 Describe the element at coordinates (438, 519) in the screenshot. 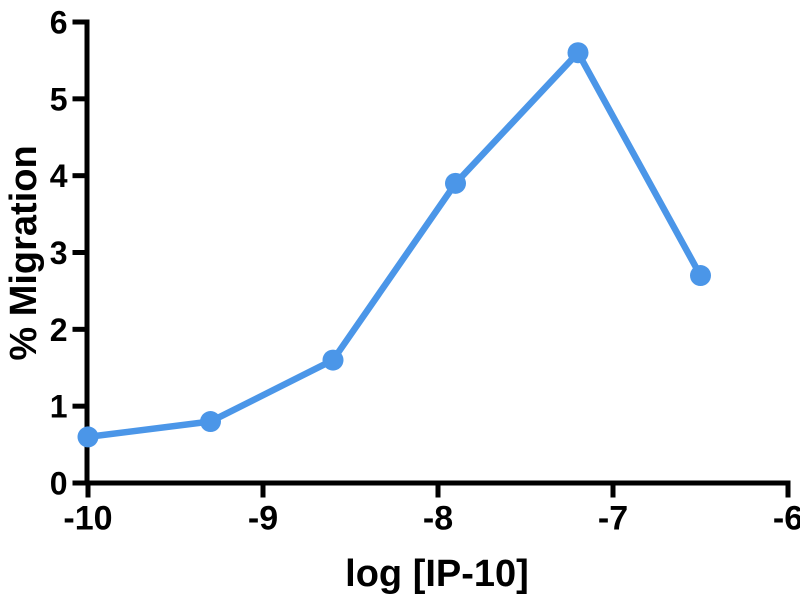

I see `x-tick-label: -8` at that location.